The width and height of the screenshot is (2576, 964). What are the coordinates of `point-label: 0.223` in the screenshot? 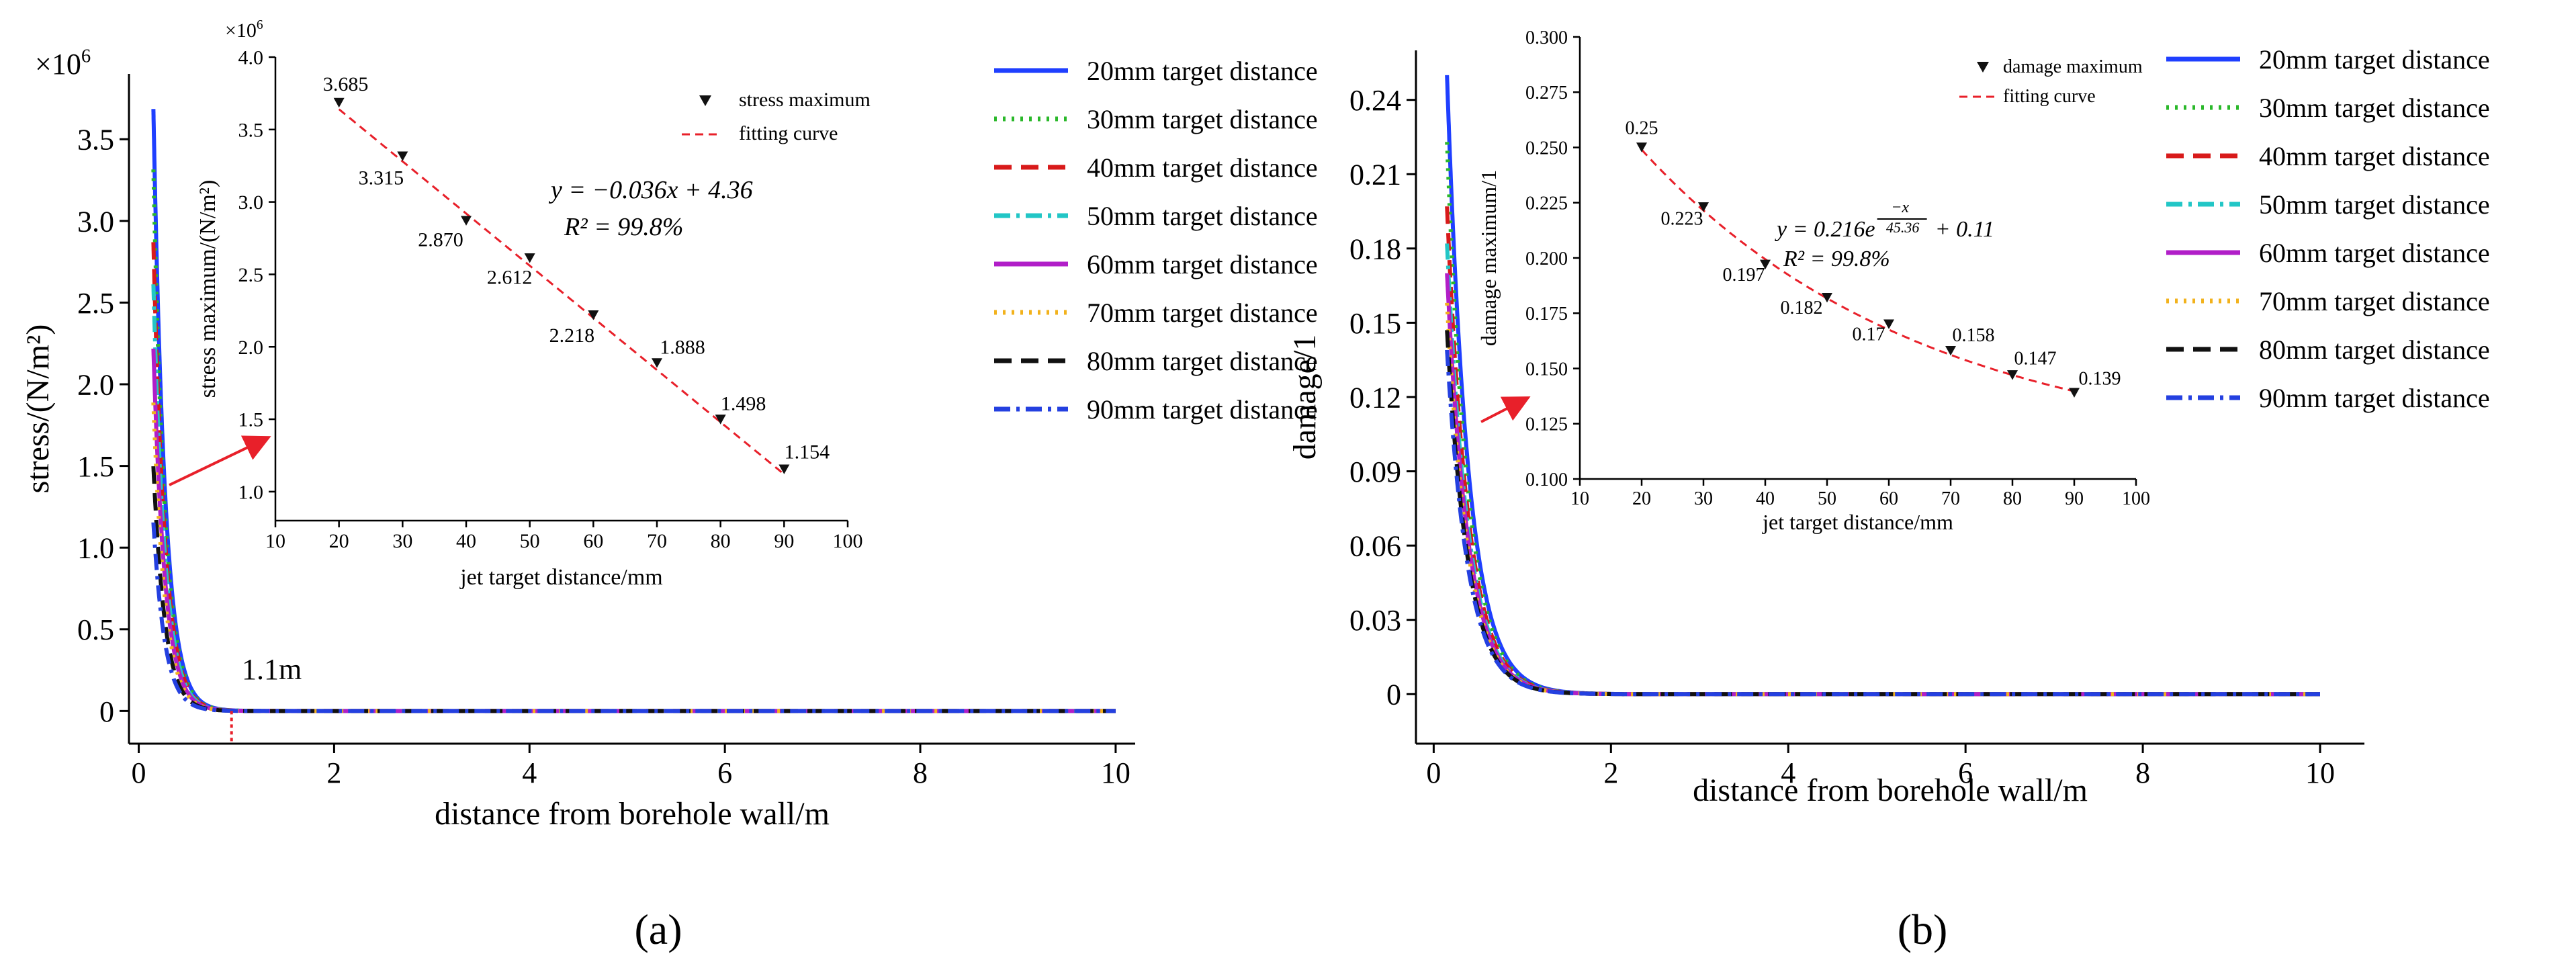 It's located at (1682, 218).